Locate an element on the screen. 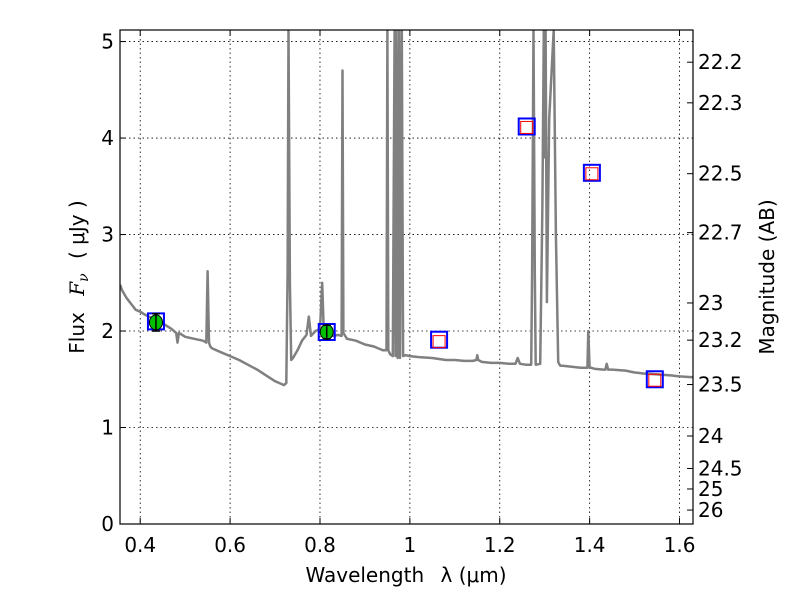 Image resolution: width=800 pixels, height=600 pixels. y2-tick-label: 24.5 is located at coordinates (720, 468).